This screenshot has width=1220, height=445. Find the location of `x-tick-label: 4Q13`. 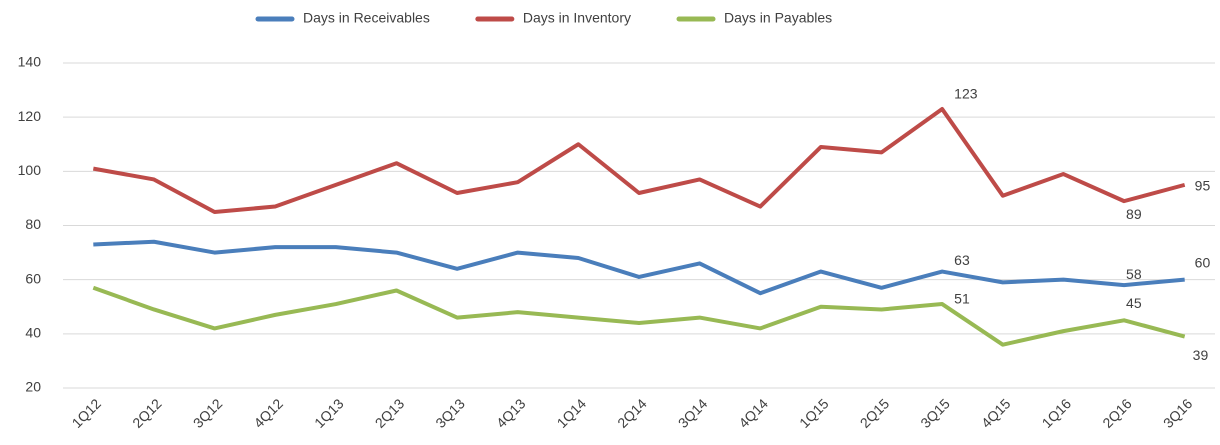

x-tick-label: 4Q13 is located at coordinates (511, 413).